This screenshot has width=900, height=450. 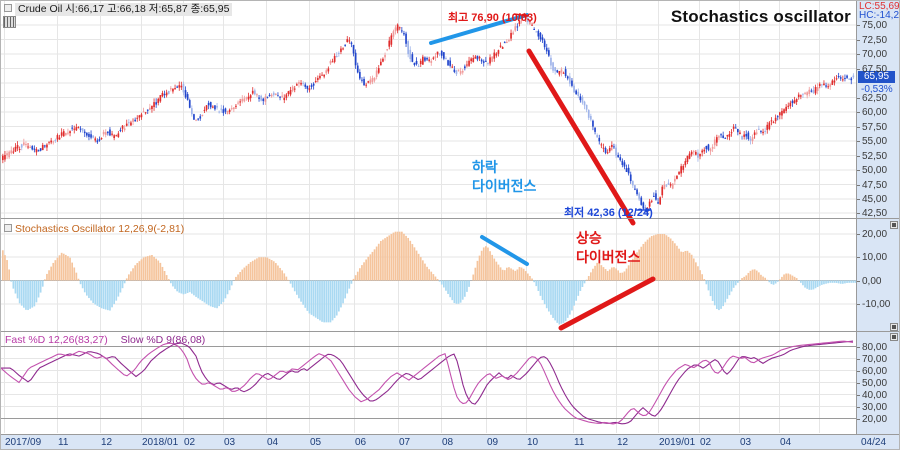 I want to click on axis-tick-label: 30,00, so click(x=875, y=407).